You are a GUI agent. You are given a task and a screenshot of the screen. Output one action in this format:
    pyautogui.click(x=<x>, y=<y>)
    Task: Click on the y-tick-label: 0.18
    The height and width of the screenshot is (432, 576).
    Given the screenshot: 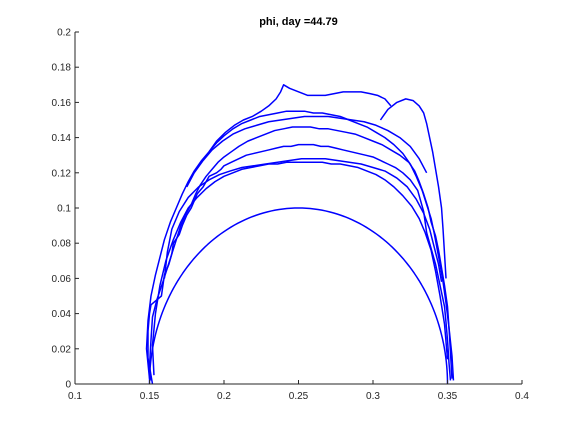 What is the action you would take?
    pyautogui.click(x=62, y=68)
    